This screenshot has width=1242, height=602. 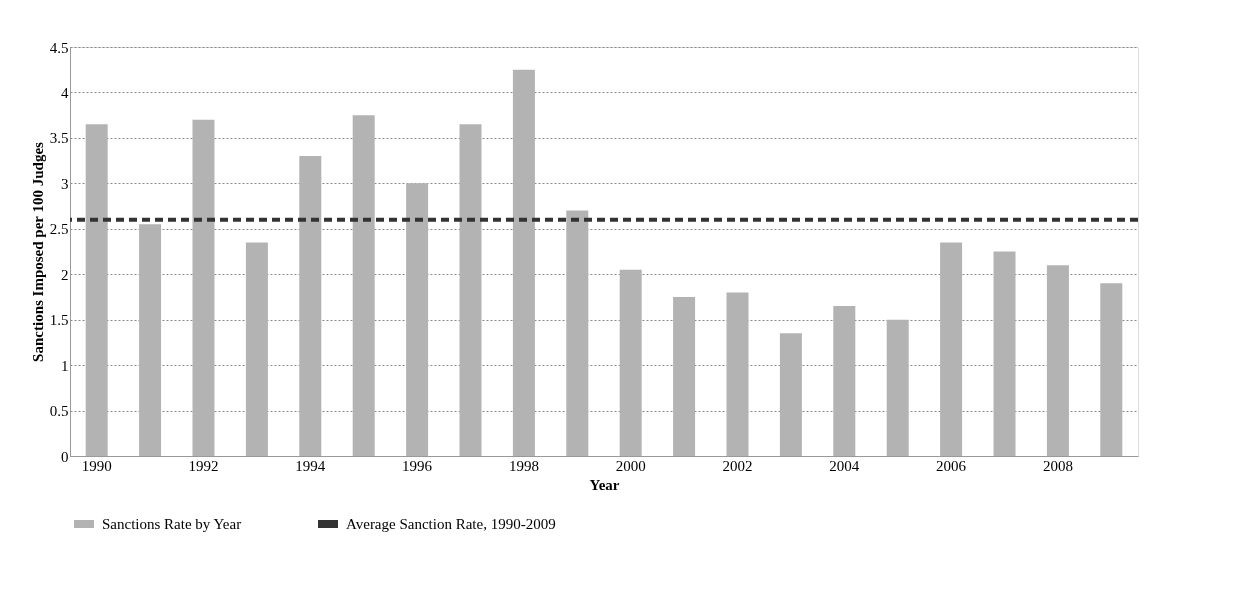 I want to click on x-tick-label: 2000, so click(x=630, y=465).